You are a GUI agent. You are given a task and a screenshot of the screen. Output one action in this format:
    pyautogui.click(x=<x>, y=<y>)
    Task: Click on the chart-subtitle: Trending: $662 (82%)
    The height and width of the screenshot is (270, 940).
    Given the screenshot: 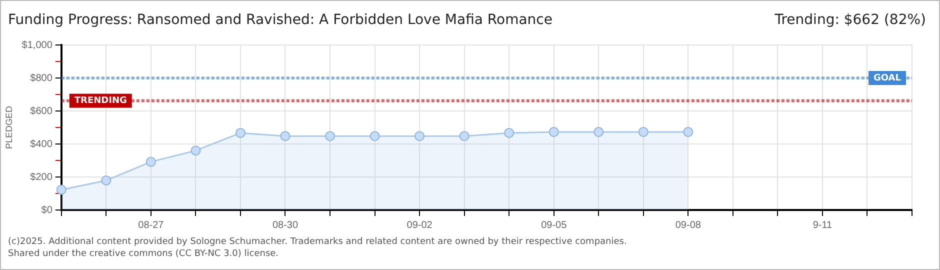 What is the action you would take?
    pyautogui.click(x=850, y=20)
    